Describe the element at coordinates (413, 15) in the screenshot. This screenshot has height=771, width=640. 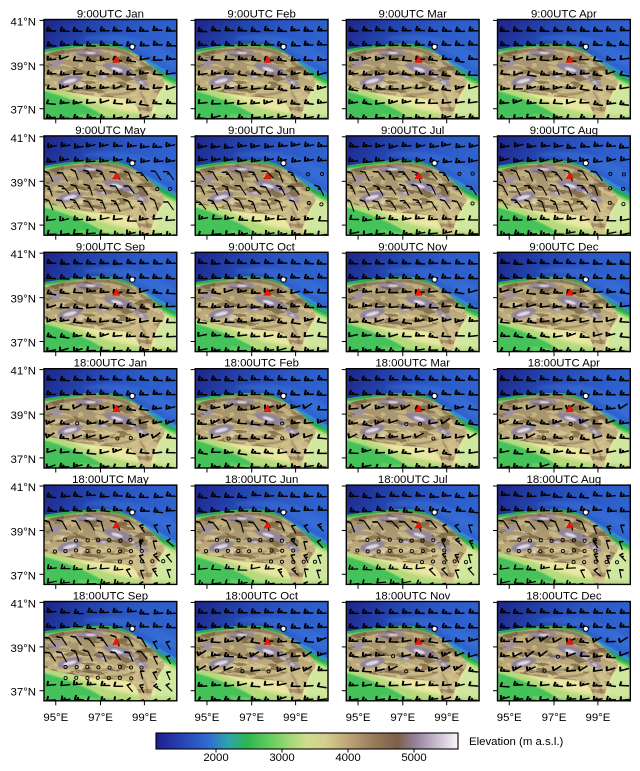
I see `svg-text: 9:00UTC Mar` at that location.